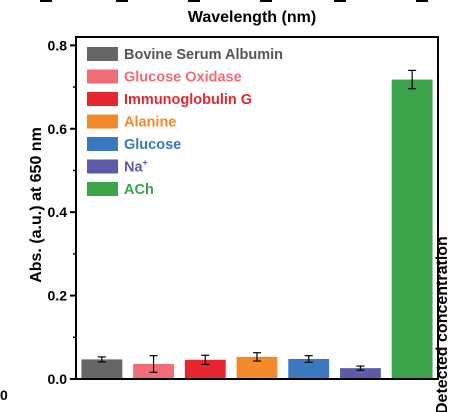 The height and width of the screenshot is (412, 449). Describe the element at coordinates (152, 145) in the screenshot. I see `legend-label: Glucose` at that location.